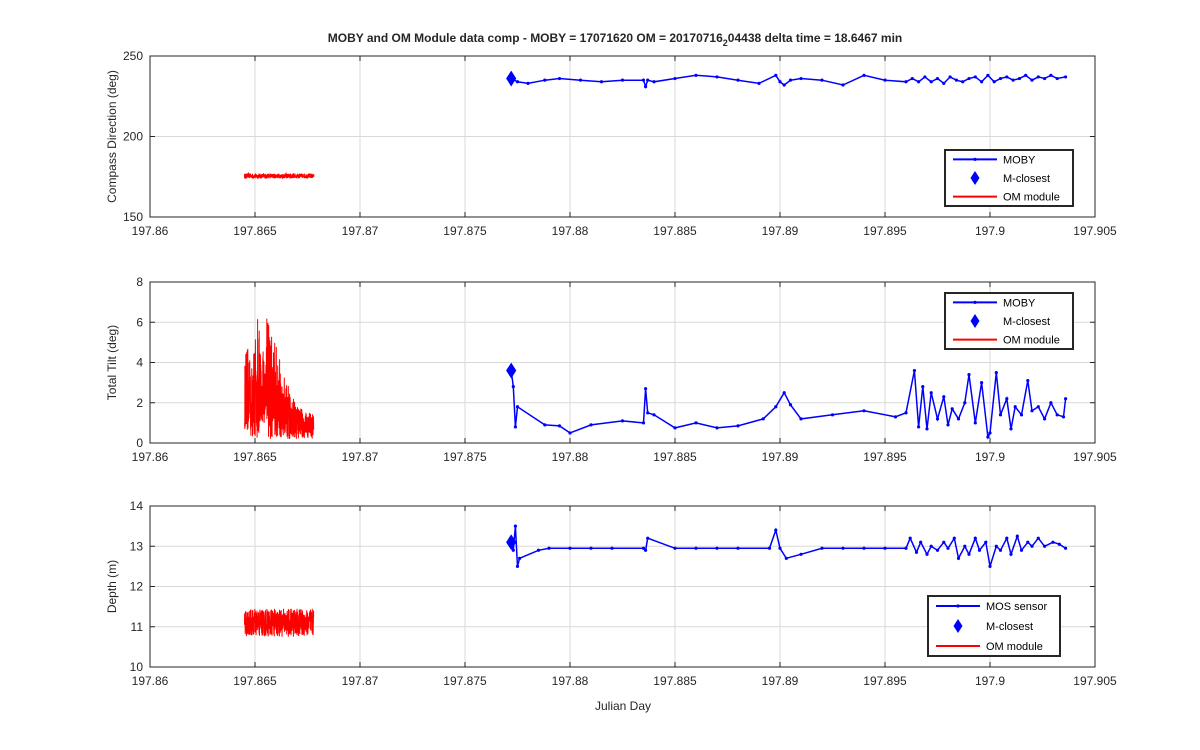  Describe the element at coordinates (1016, 607) in the screenshot. I see `legend-label: MOS sensor` at that location.